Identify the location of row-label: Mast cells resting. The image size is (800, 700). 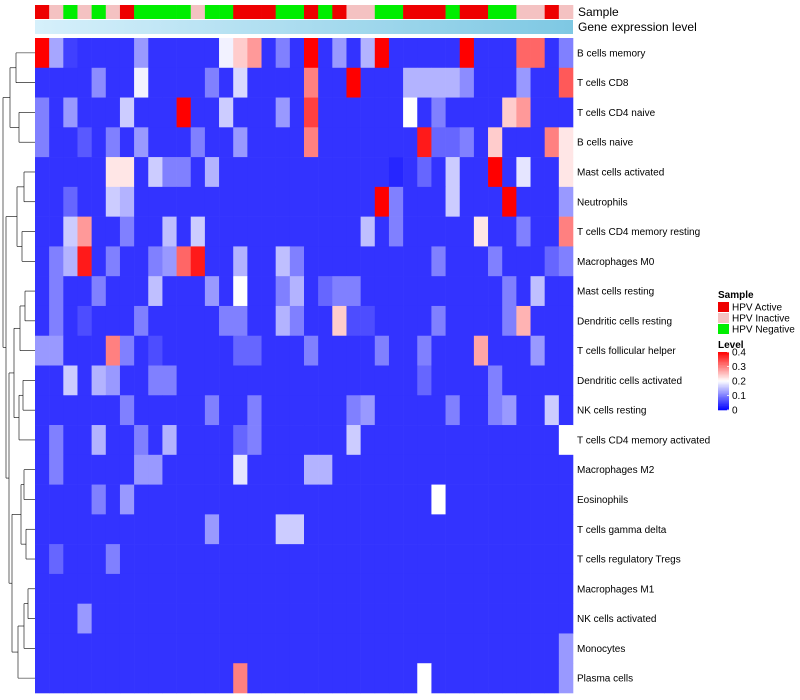
(615, 292).